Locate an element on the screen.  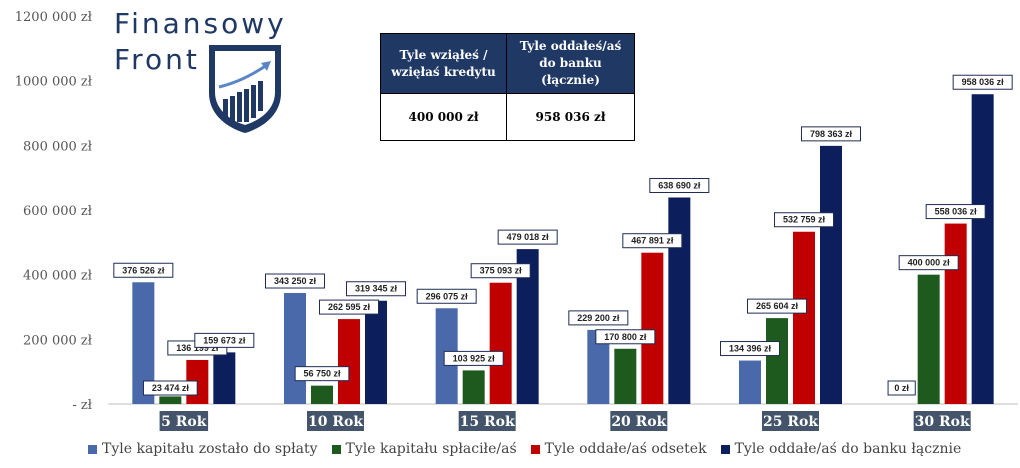
data-label-remaining: 343 250 zł is located at coordinates (295, 281).